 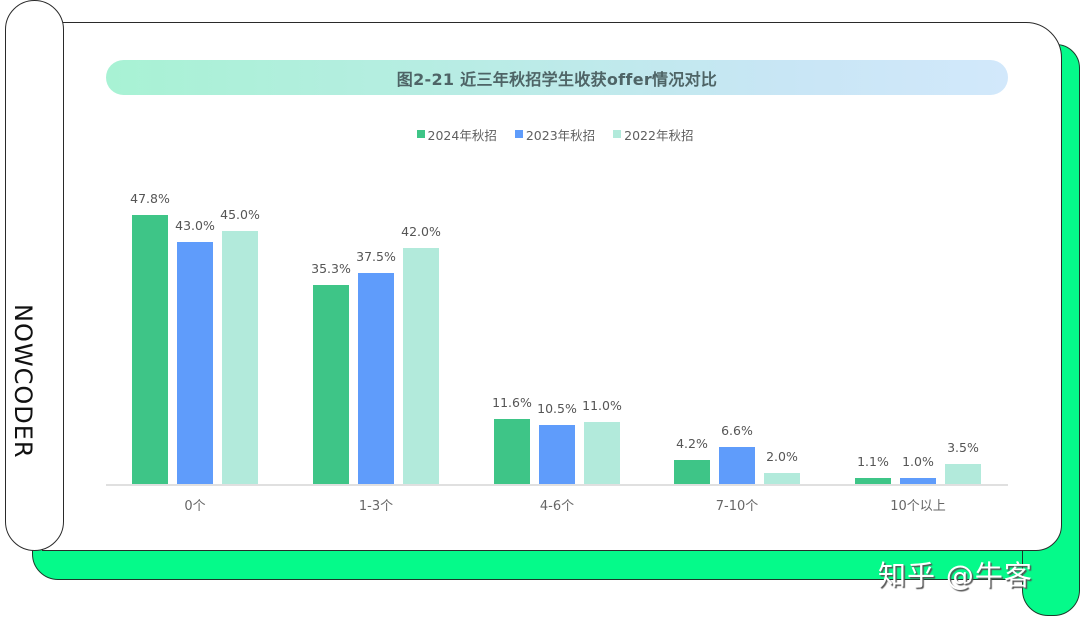 I want to click on legend-swatch-2022, so click(x=617, y=134).